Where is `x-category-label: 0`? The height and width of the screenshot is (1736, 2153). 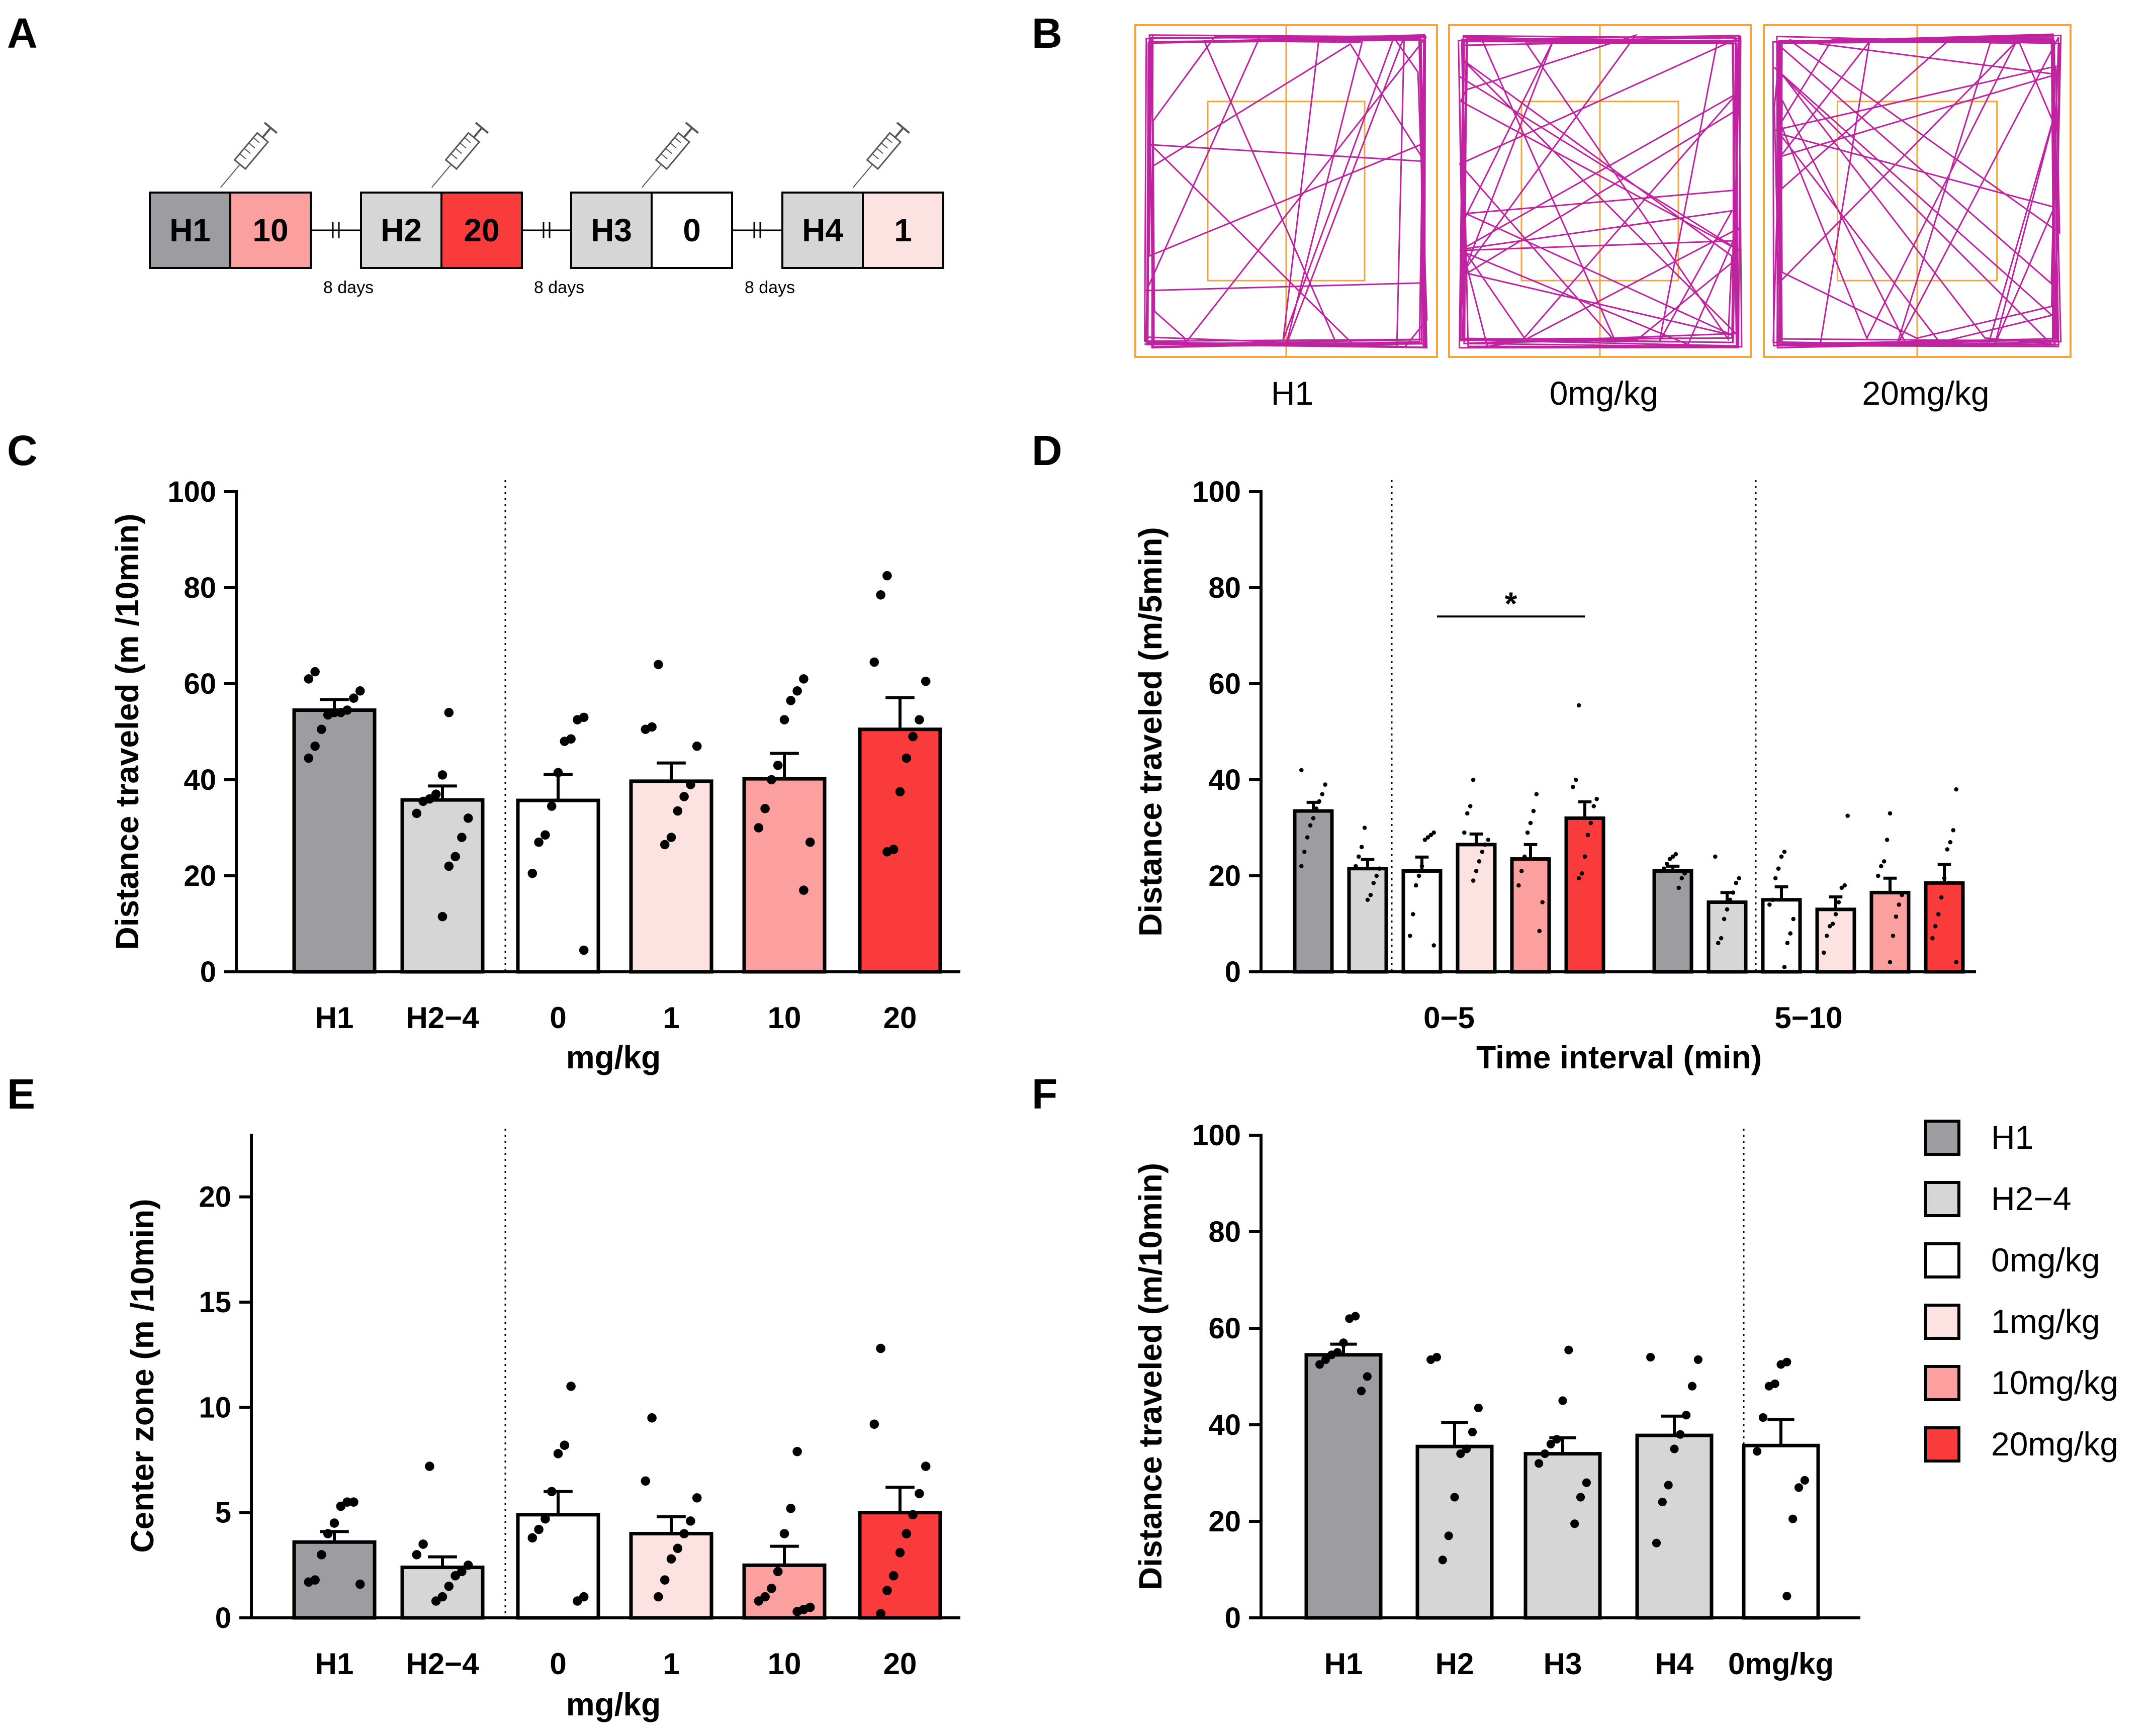 x-category-label: 0 is located at coordinates (558, 1664).